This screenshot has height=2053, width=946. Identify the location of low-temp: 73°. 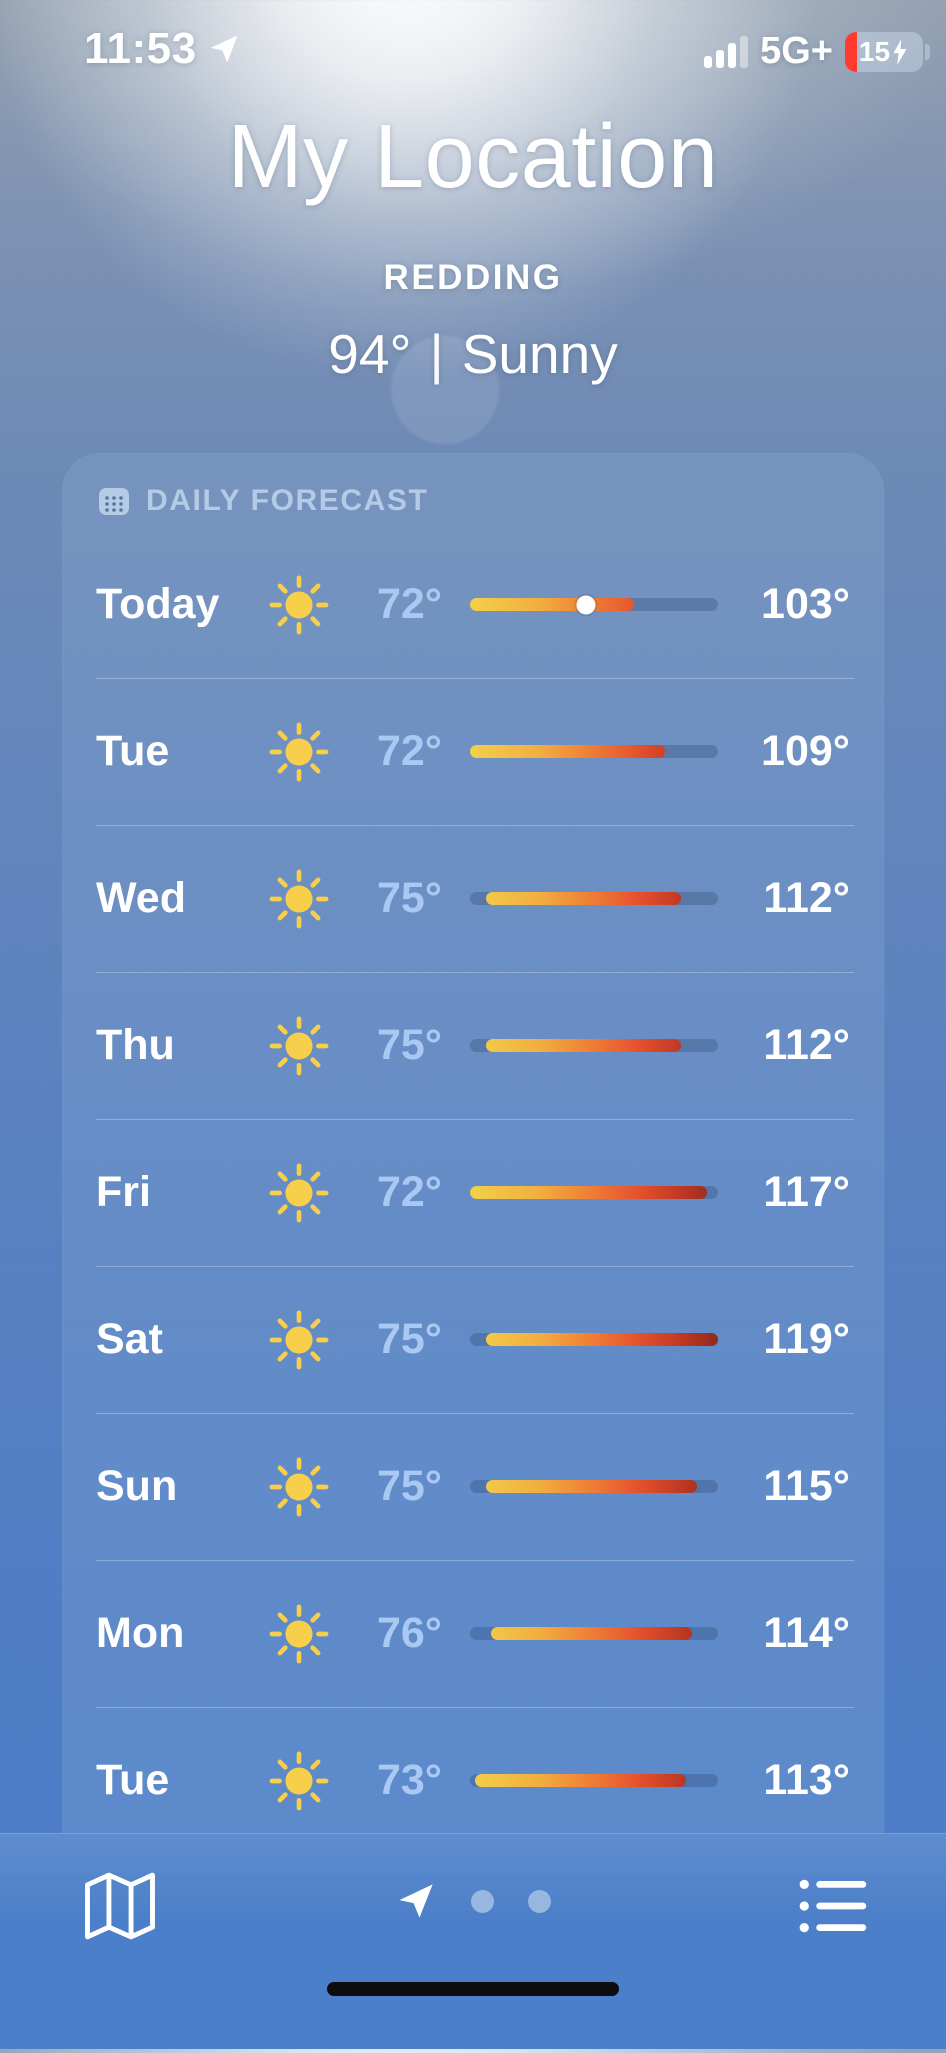
(409, 1780).